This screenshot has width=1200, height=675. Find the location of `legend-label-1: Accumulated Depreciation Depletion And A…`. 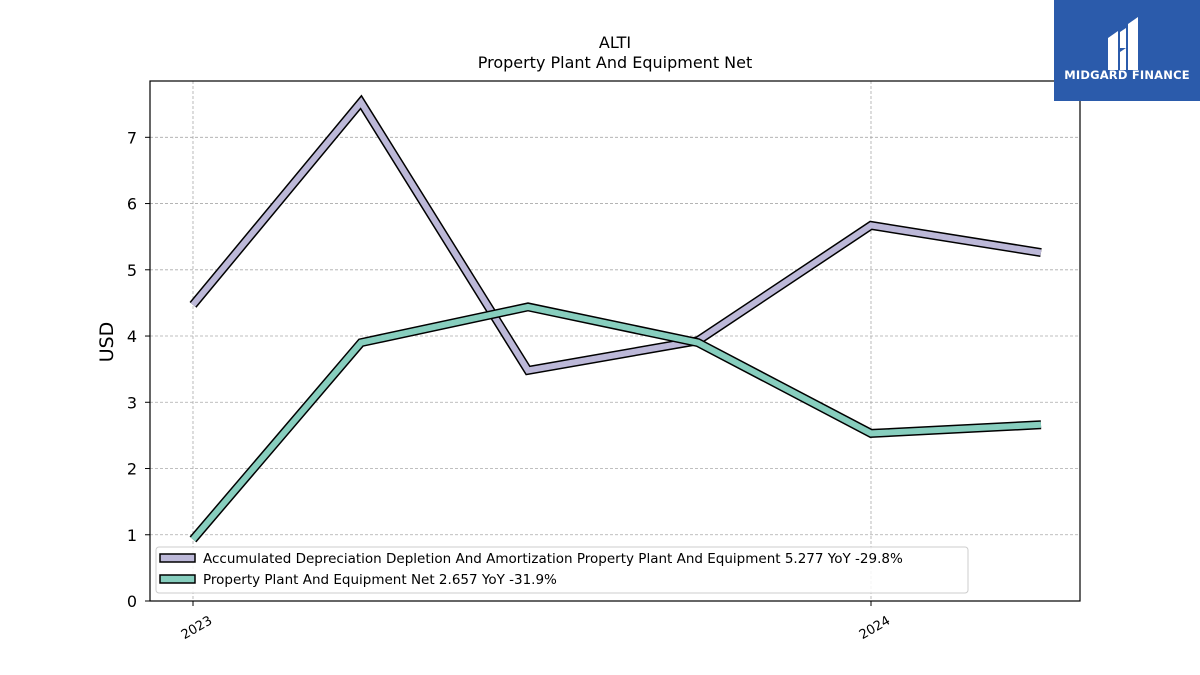

legend-label-1: Accumulated Depreciation Depletion And A… is located at coordinates (553, 559).